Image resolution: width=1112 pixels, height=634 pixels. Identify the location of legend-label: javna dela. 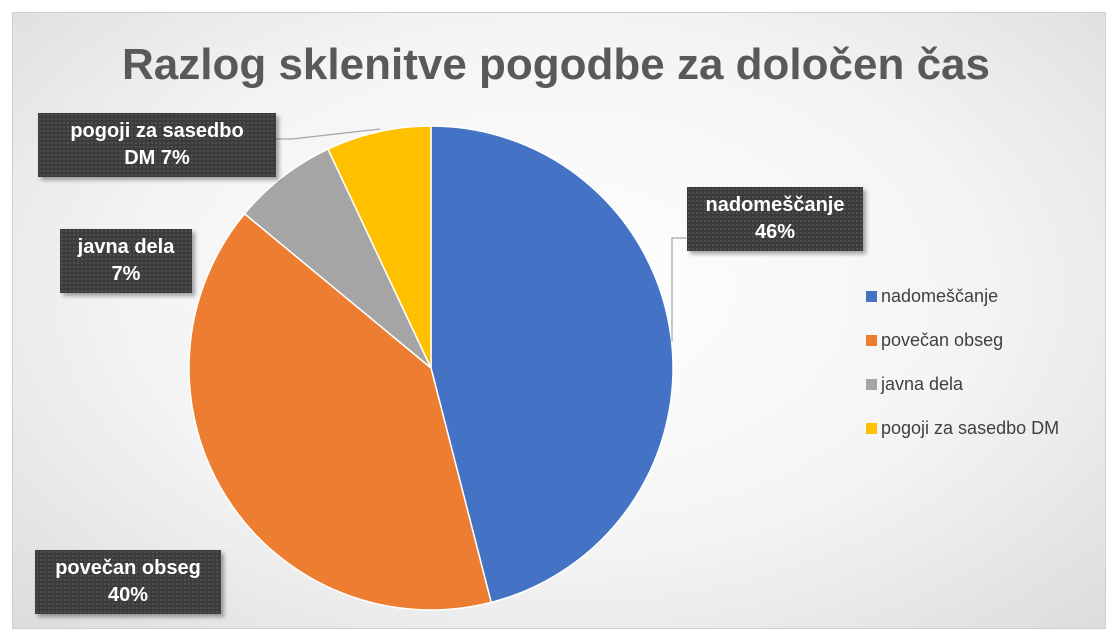
(922, 383).